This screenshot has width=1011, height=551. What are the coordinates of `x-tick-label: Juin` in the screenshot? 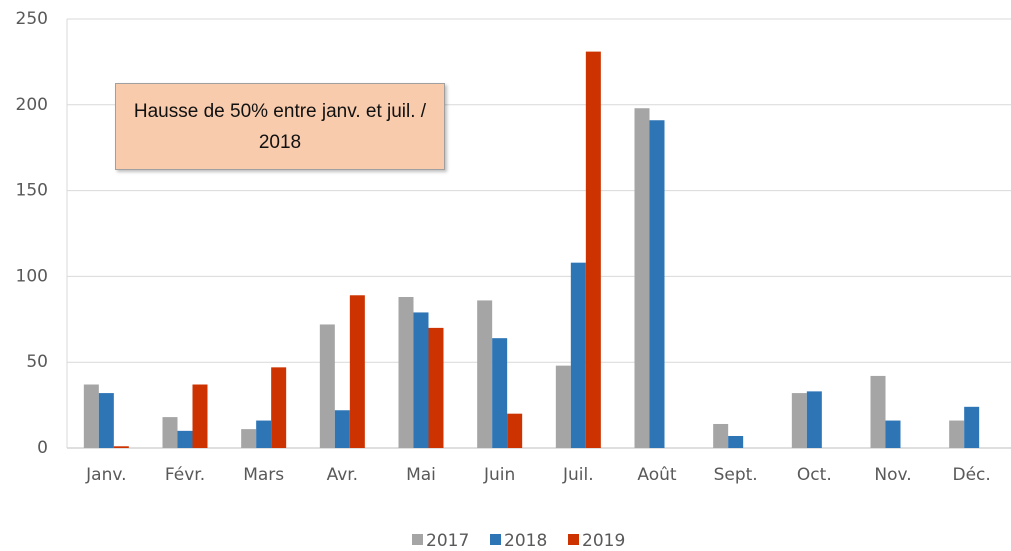 It's located at (499, 475).